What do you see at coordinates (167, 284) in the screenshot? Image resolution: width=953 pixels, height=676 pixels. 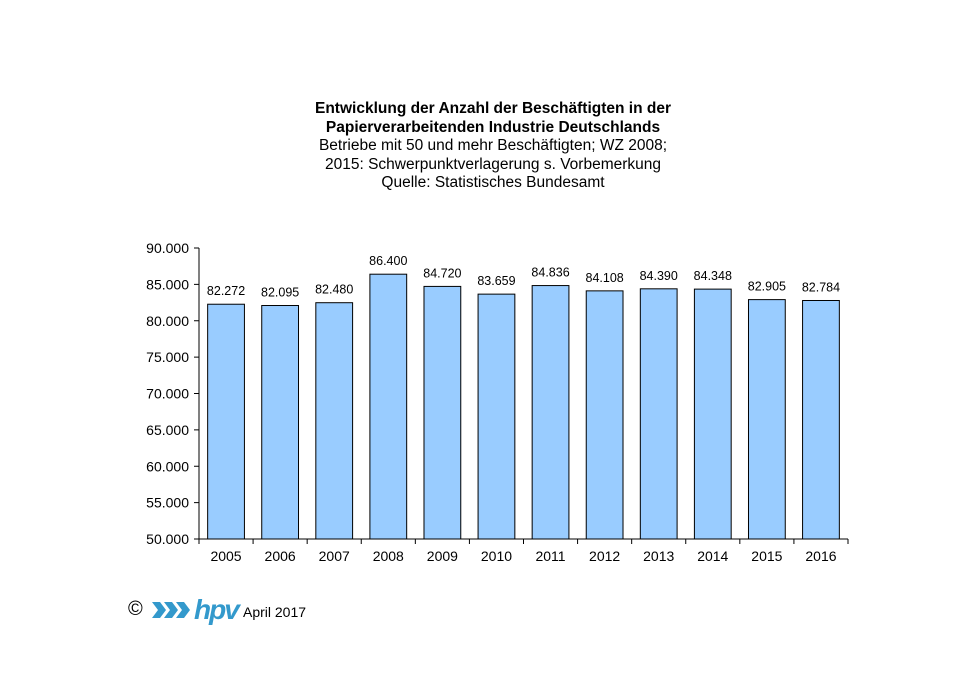 I see `y-tick-label: 85.000` at bounding box center [167, 284].